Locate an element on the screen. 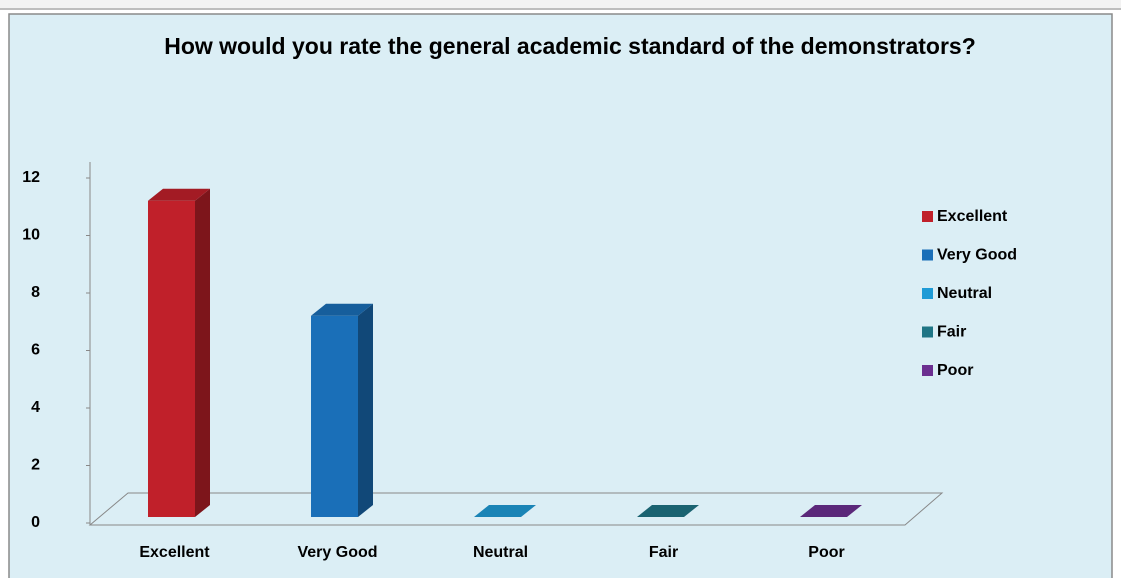 The image size is (1121, 578). y-tick-label: 4 is located at coordinates (35, 407).